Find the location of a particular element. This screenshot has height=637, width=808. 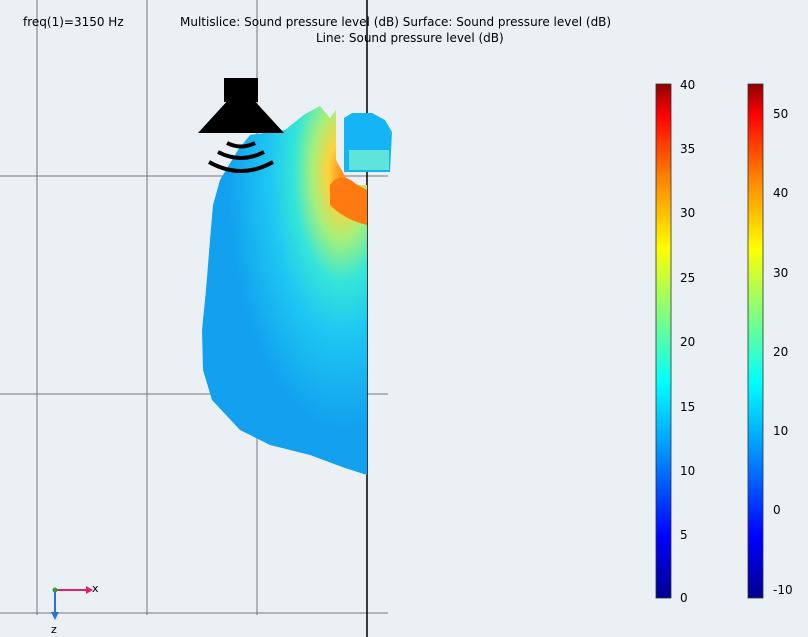

frequency-label: freq(1)=3150 Hz is located at coordinates (73, 22).